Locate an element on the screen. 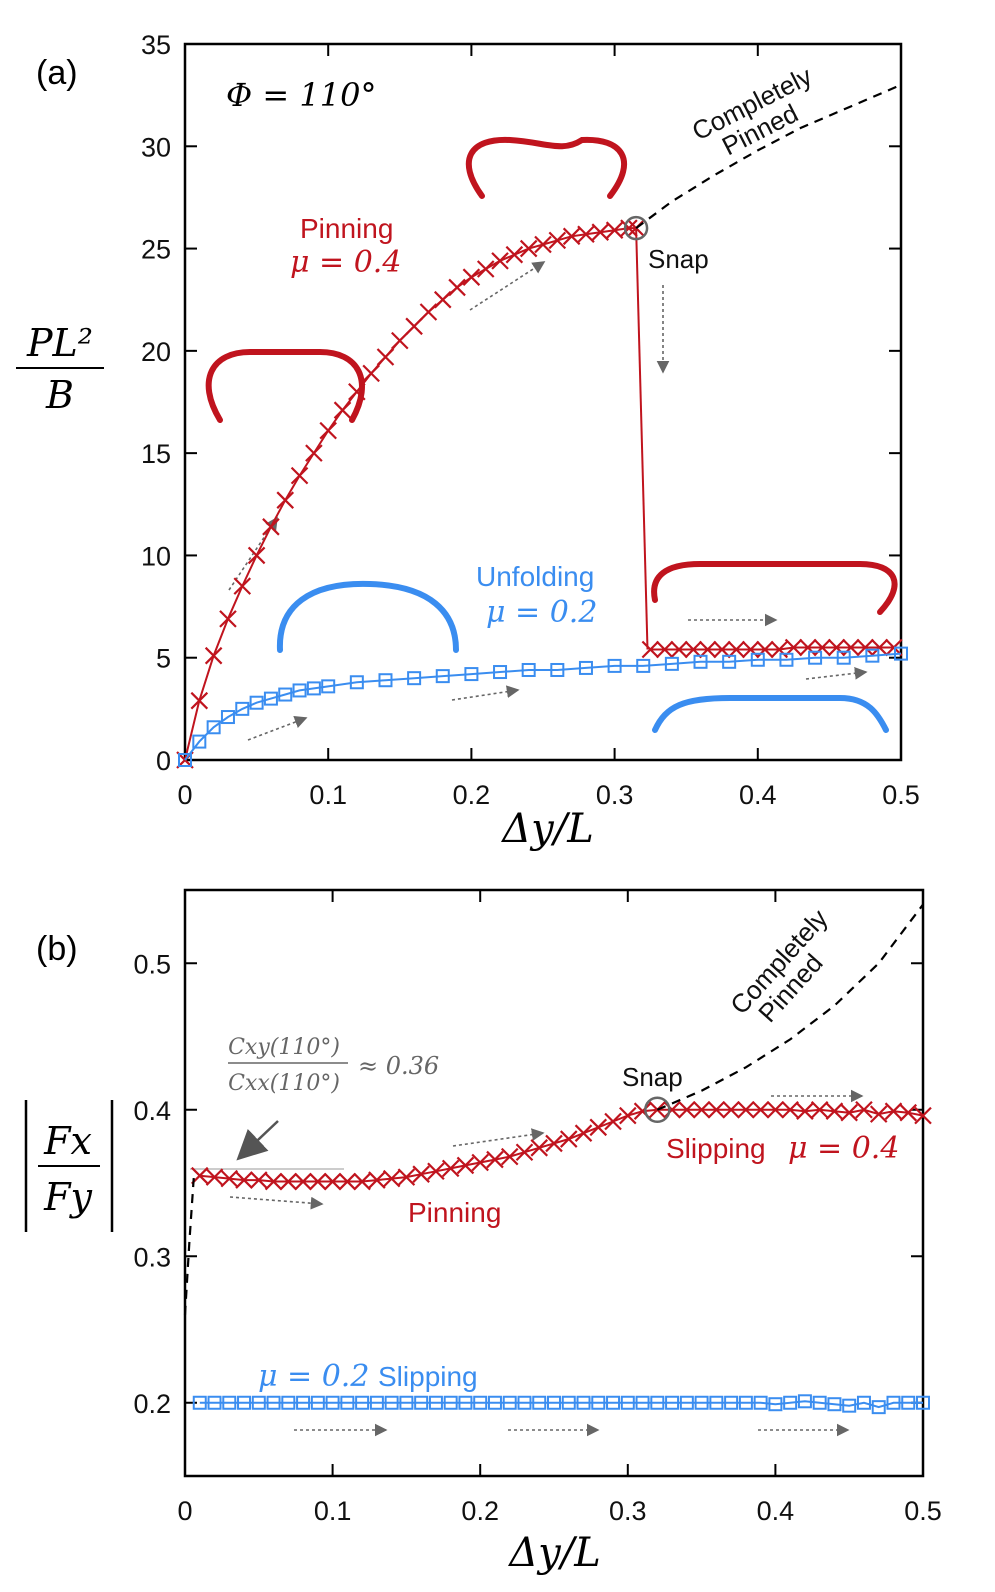 This screenshot has width=995, height=1592. snap-point-marker-b is located at coordinates (657, 1109).